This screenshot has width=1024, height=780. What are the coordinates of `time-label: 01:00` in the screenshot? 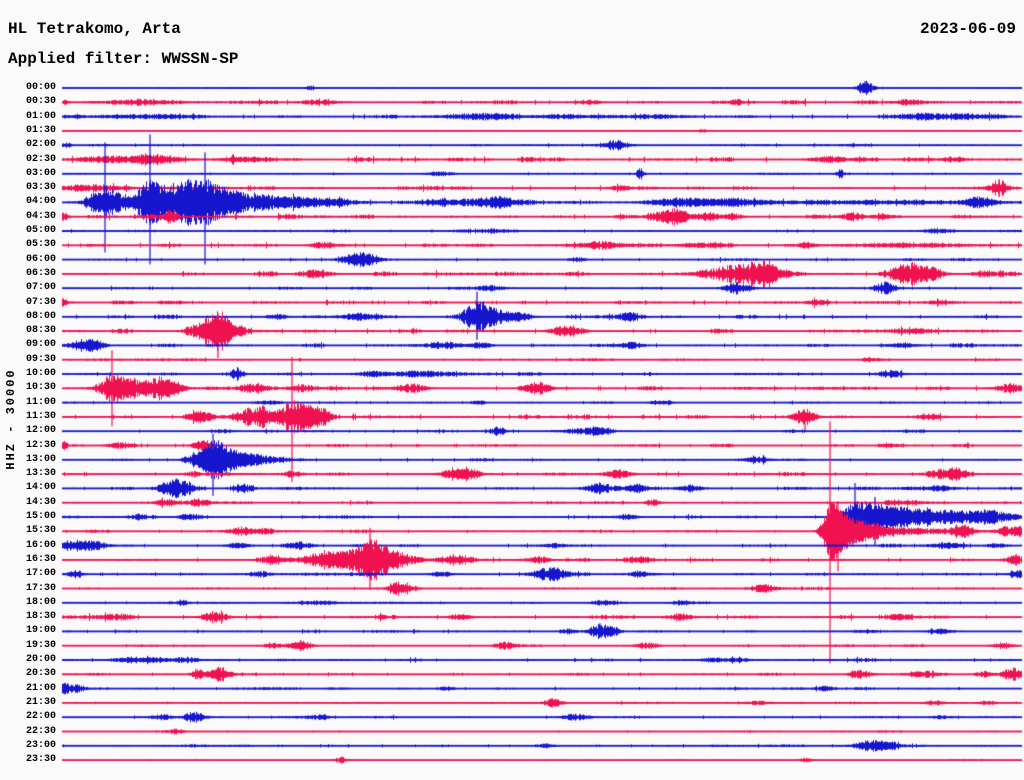 It's located at (40, 116).